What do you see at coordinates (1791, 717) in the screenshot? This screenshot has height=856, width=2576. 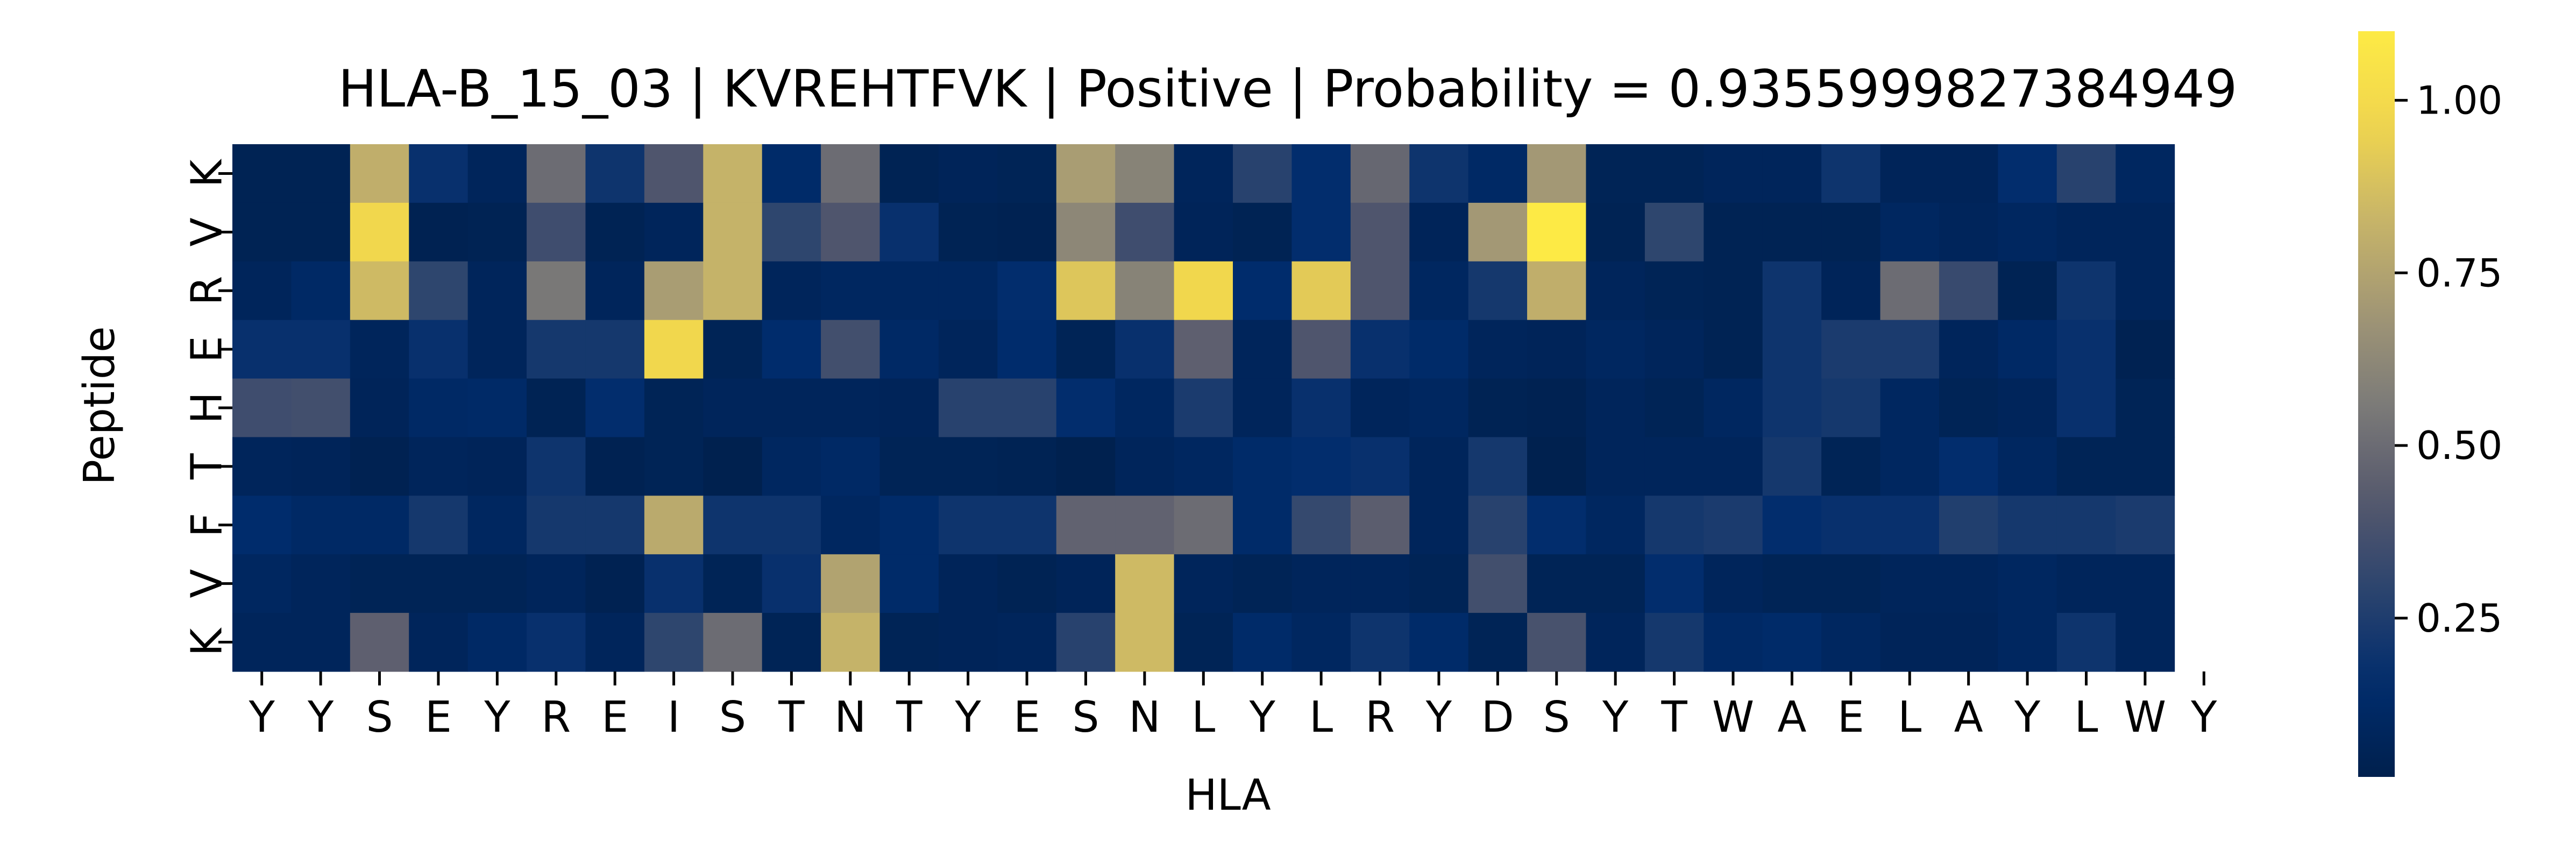 I see `x-tick-label: A` at bounding box center [1791, 717].